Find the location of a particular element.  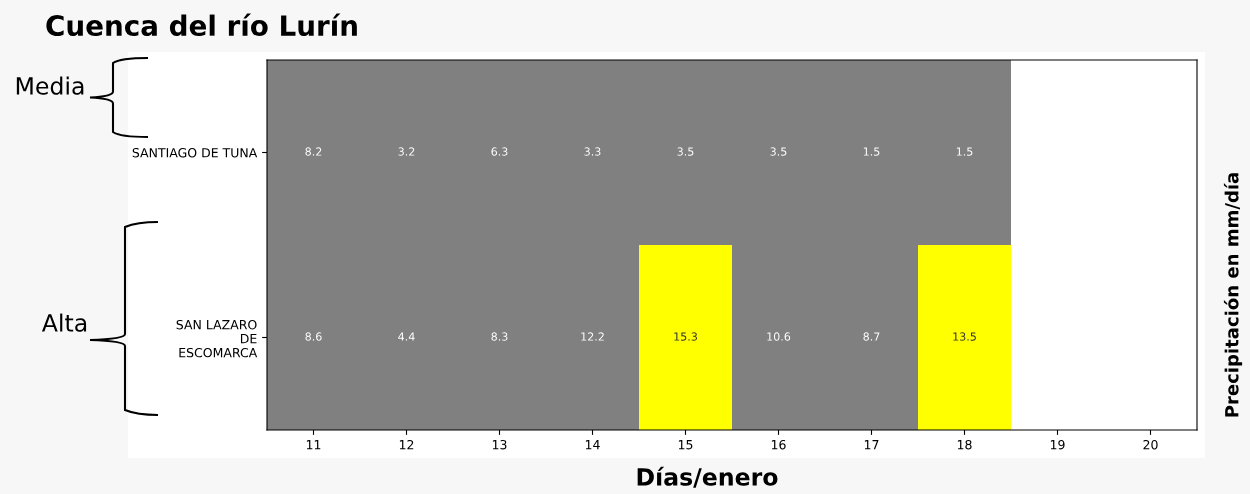

data-label: 4.4 is located at coordinates (406, 336).